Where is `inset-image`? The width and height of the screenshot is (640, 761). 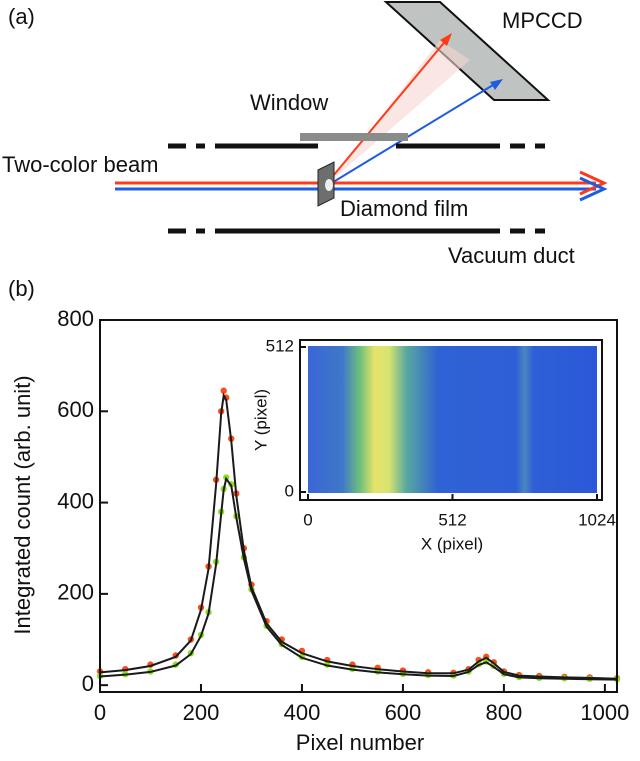
inset-image is located at coordinates (452, 419).